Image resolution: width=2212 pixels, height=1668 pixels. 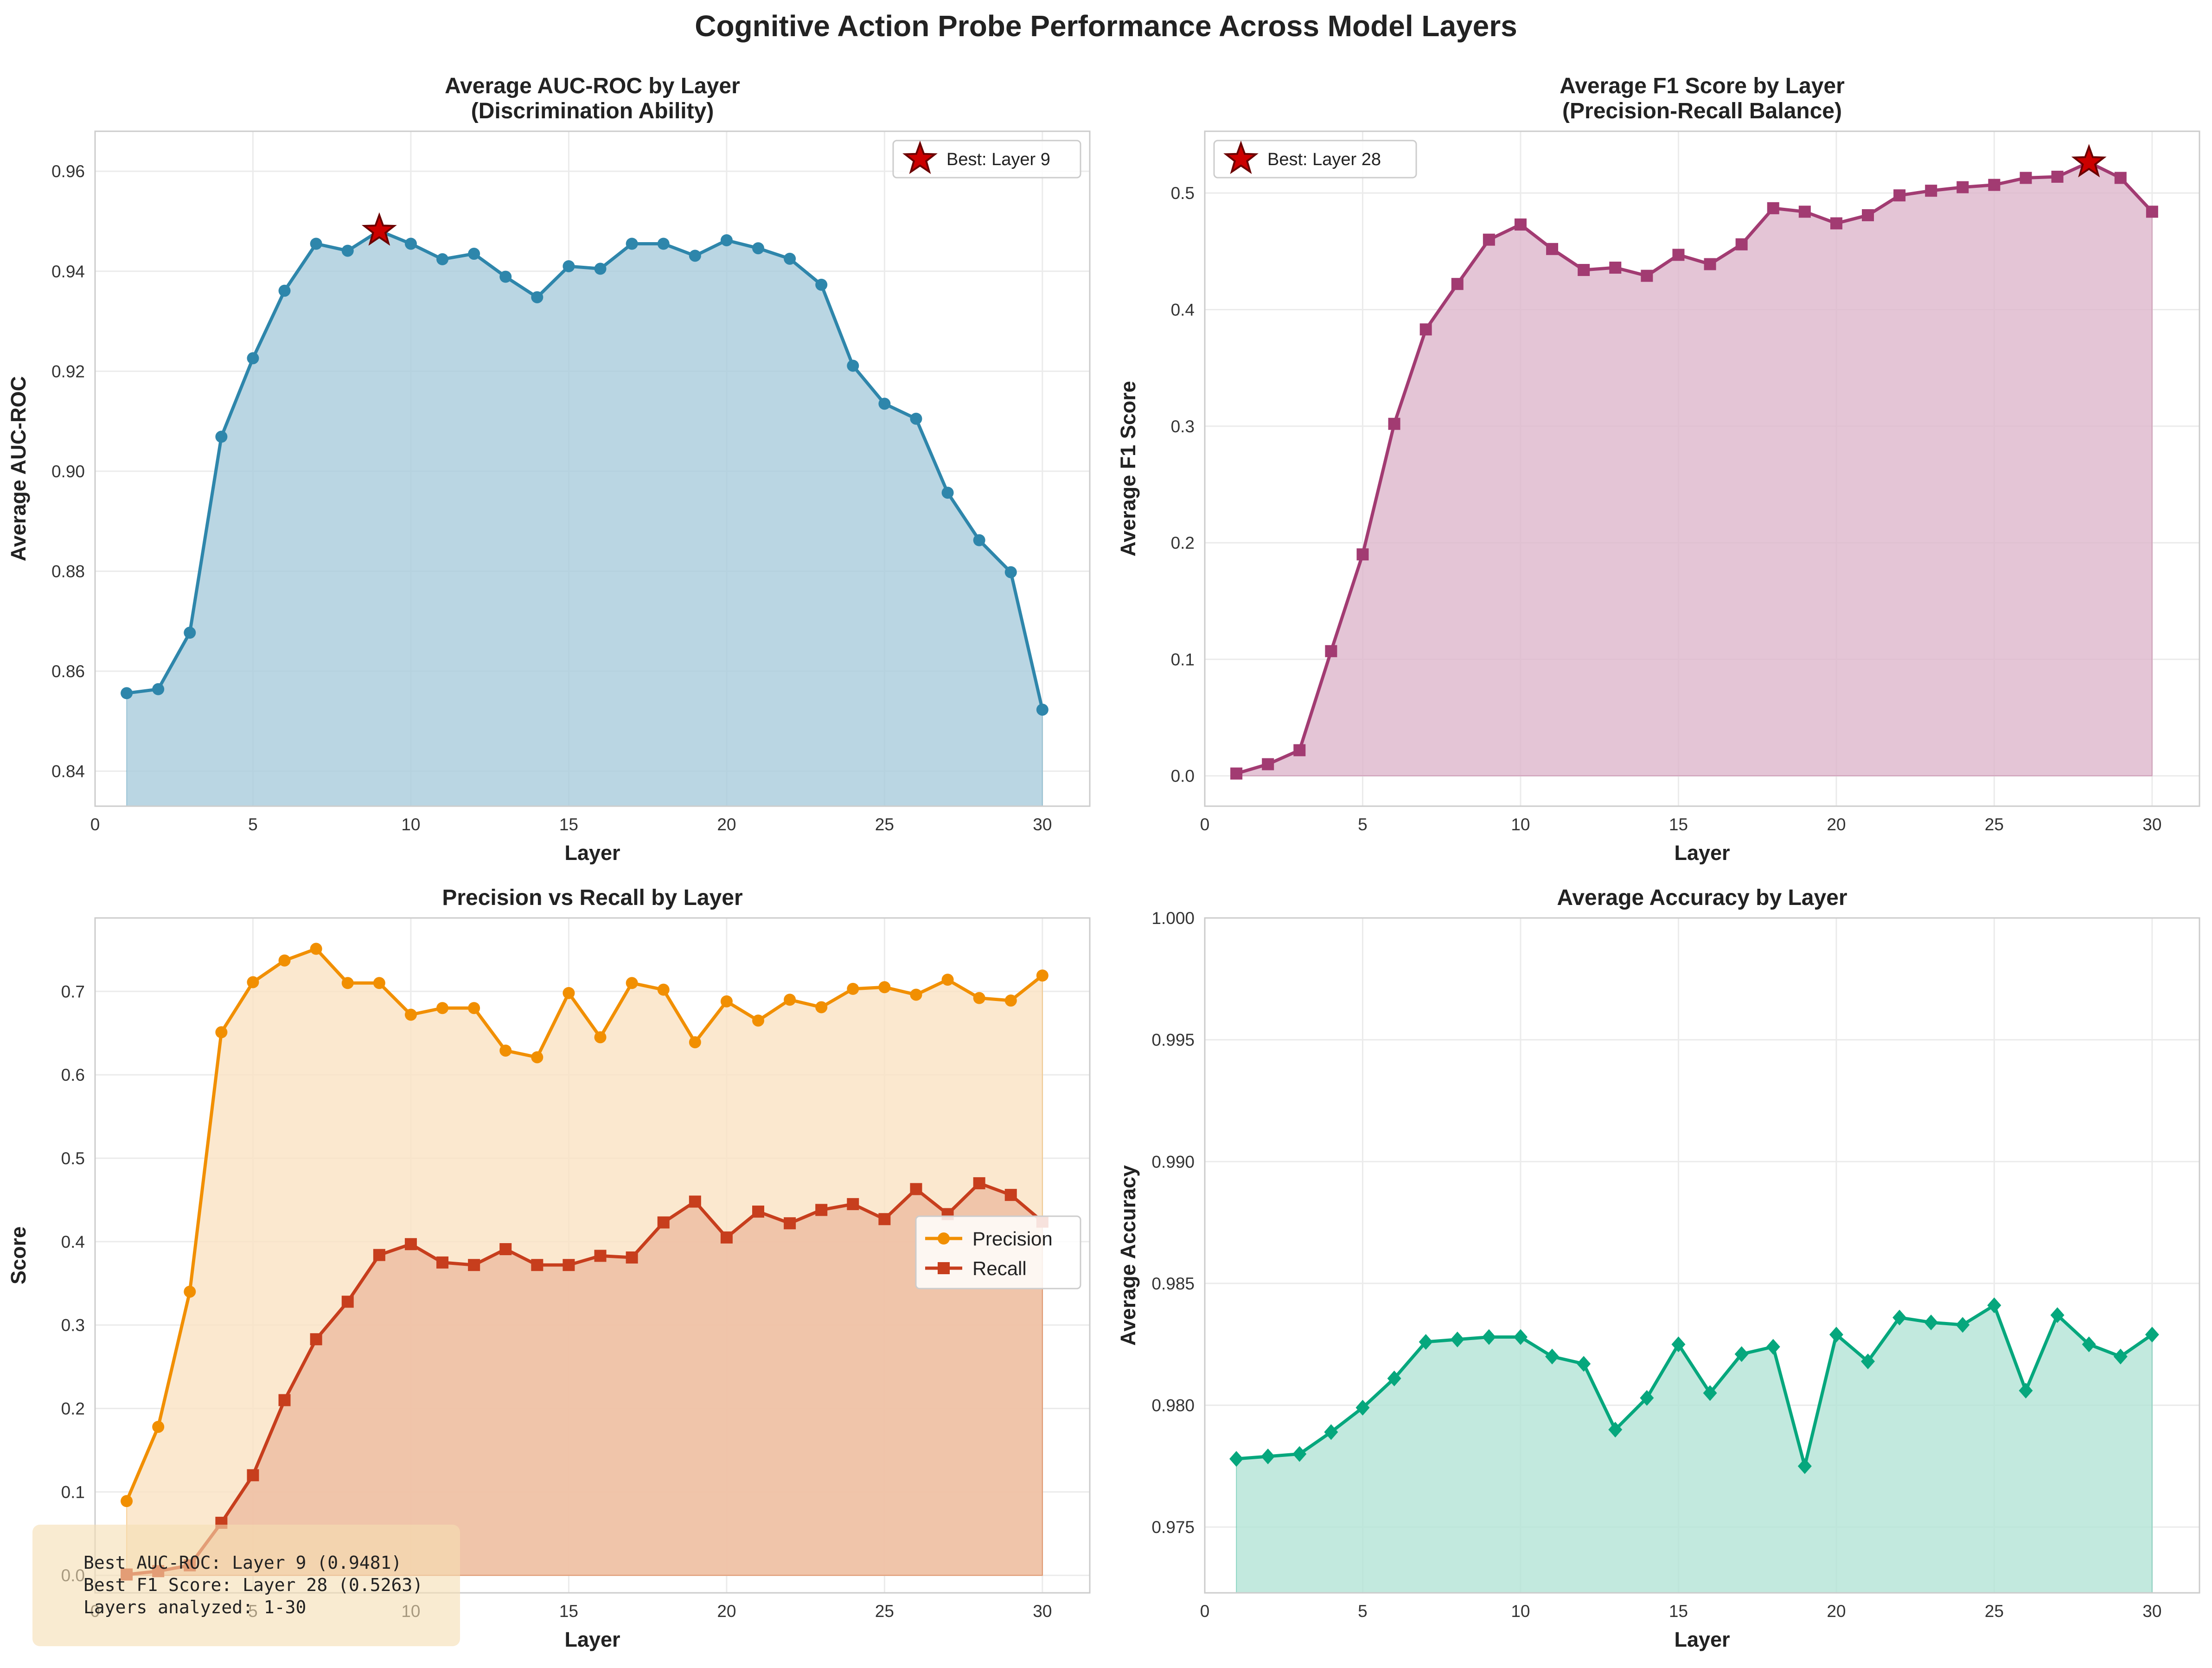 I want to click on legend-label: Best: Layer 28, so click(x=1324, y=159).